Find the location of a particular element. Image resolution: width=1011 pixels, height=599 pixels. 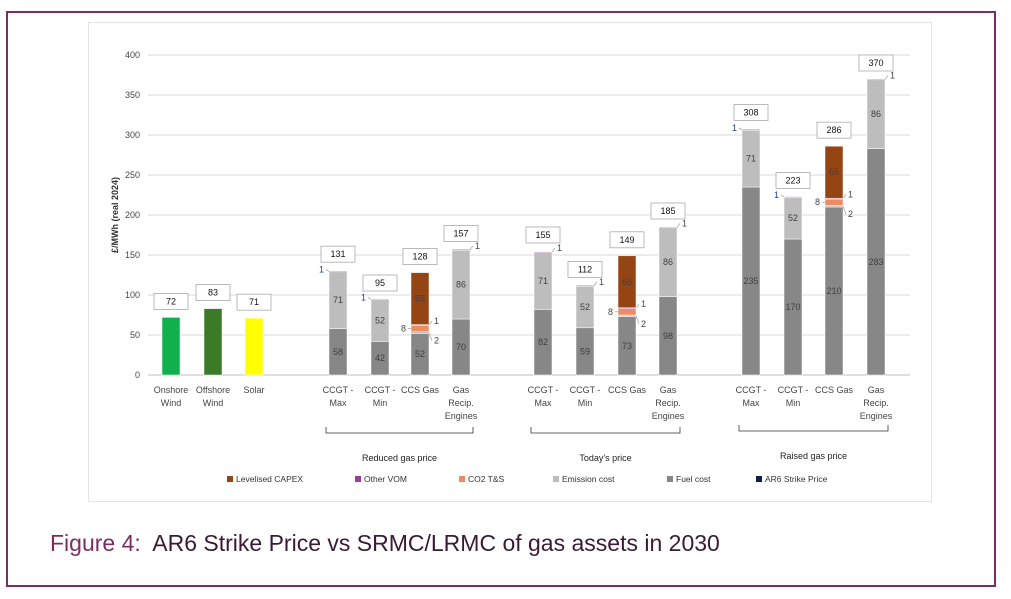

total-label: 308 is located at coordinates (750, 113).